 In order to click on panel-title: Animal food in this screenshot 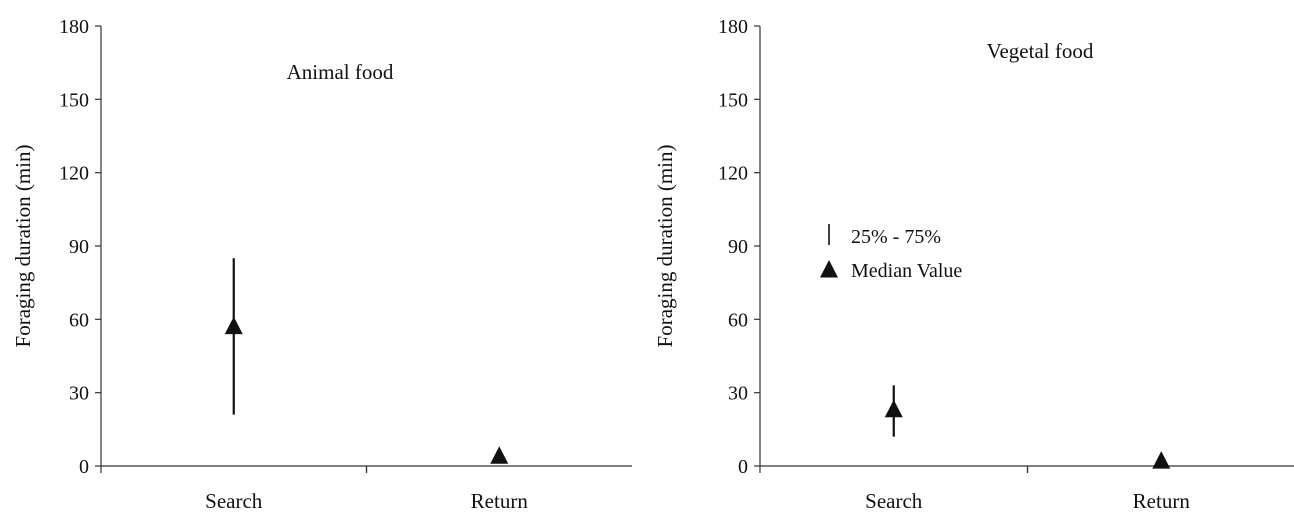, I will do `click(340, 72)`.